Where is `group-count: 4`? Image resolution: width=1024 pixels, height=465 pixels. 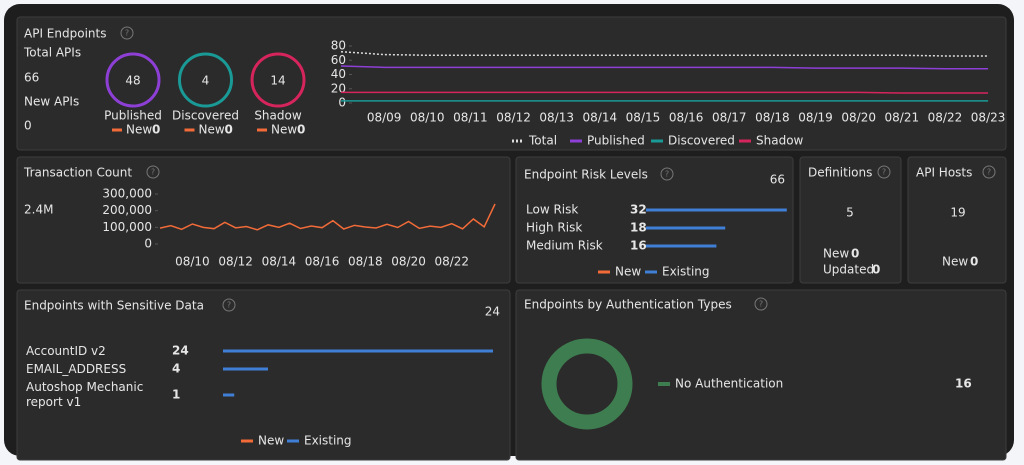 group-count: 4 is located at coordinates (206, 81).